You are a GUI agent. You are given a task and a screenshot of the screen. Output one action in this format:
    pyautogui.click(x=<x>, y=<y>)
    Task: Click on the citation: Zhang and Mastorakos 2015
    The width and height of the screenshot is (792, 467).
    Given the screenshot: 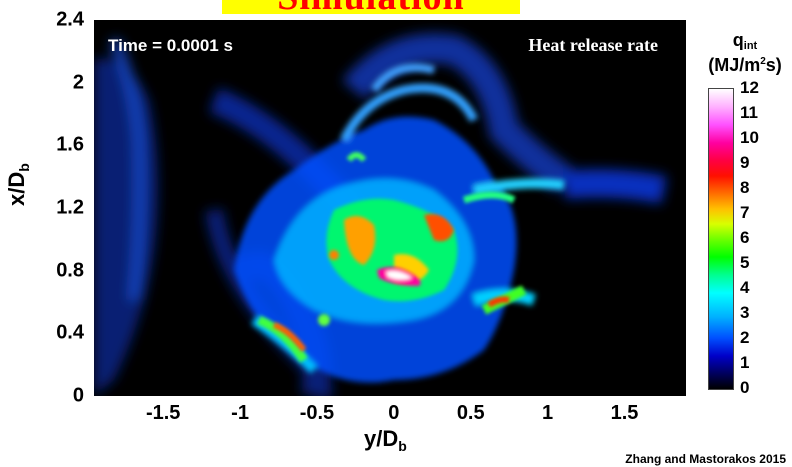 What is the action you would take?
    pyautogui.click(x=705, y=459)
    